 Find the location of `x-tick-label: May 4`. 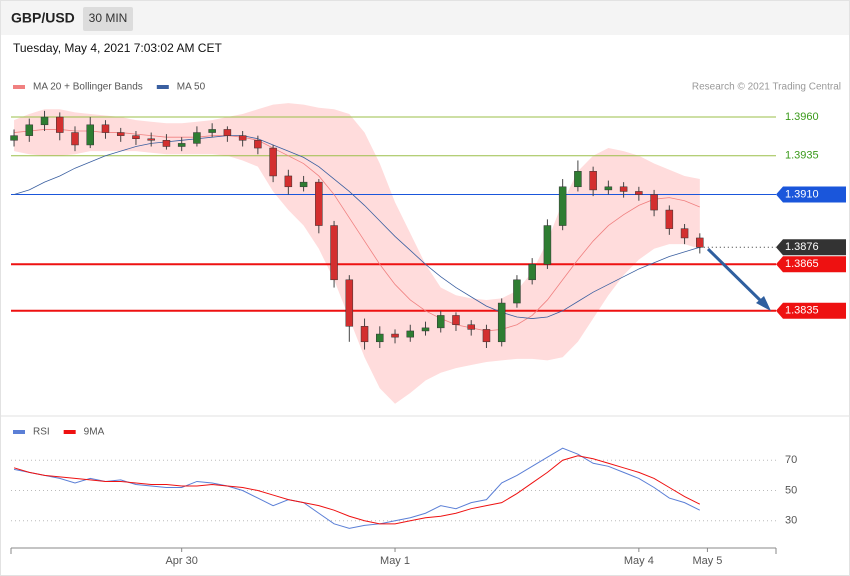

x-tick-label: May 4 is located at coordinates (639, 561).